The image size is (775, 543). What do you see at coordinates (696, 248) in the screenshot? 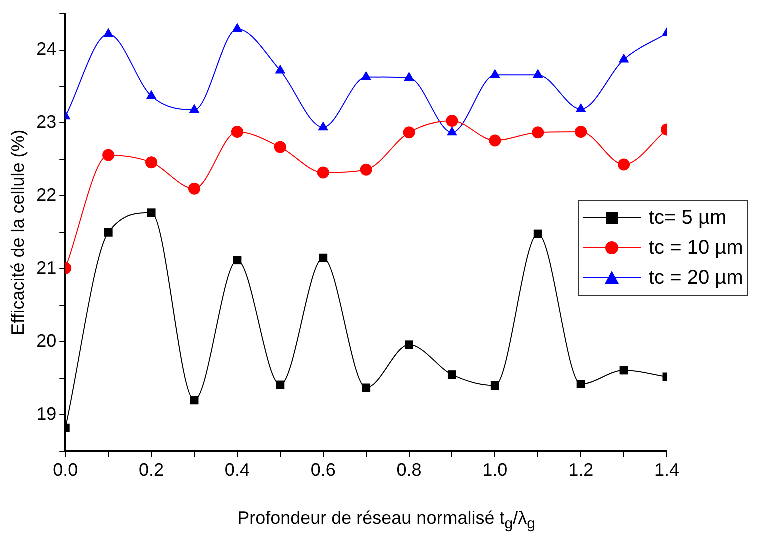
I see `legend-label: tc = 10 µm` at bounding box center [696, 248].